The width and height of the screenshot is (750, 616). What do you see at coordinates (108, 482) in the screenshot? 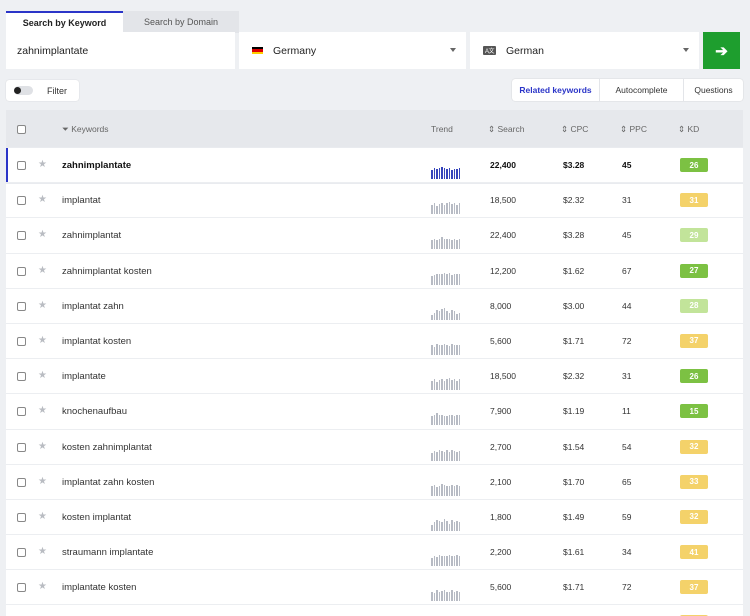
I see `keyword-cell: implantat zahn kosten` at bounding box center [108, 482].